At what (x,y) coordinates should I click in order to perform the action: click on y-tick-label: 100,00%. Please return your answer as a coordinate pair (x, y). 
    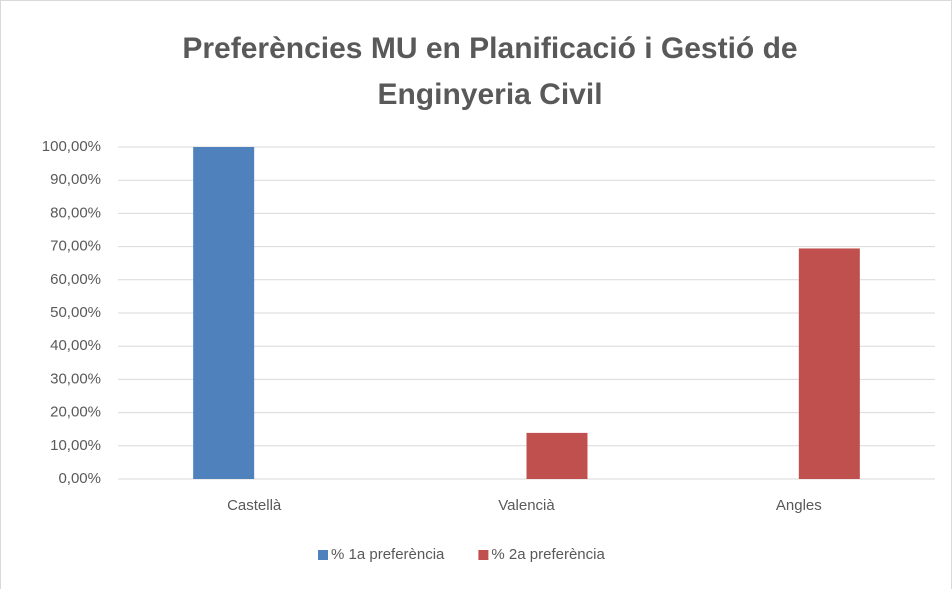
    Looking at the image, I should click on (71, 146).